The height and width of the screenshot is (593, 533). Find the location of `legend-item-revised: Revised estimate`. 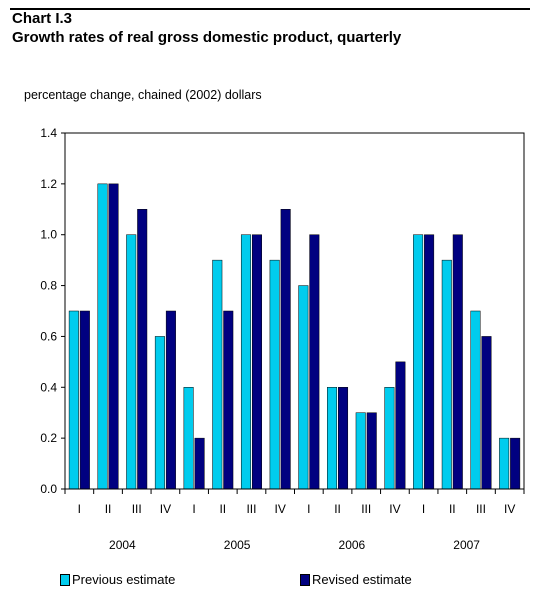

legend-item-revised: Revised estimate is located at coordinates (356, 579).